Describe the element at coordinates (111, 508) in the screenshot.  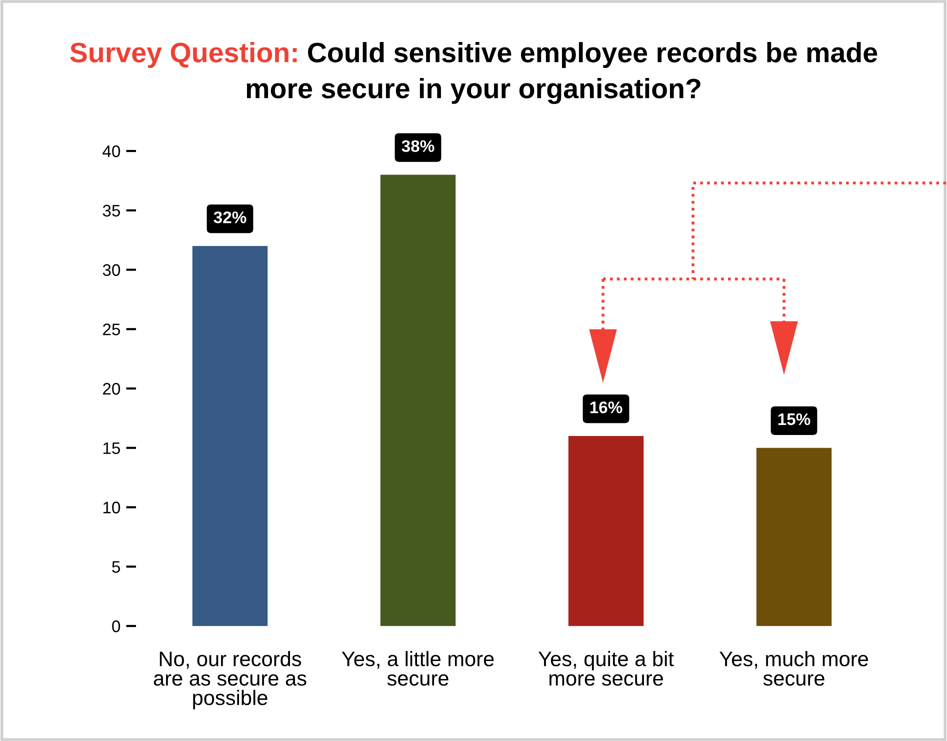
I see `y-tick-label: 10` at that location.